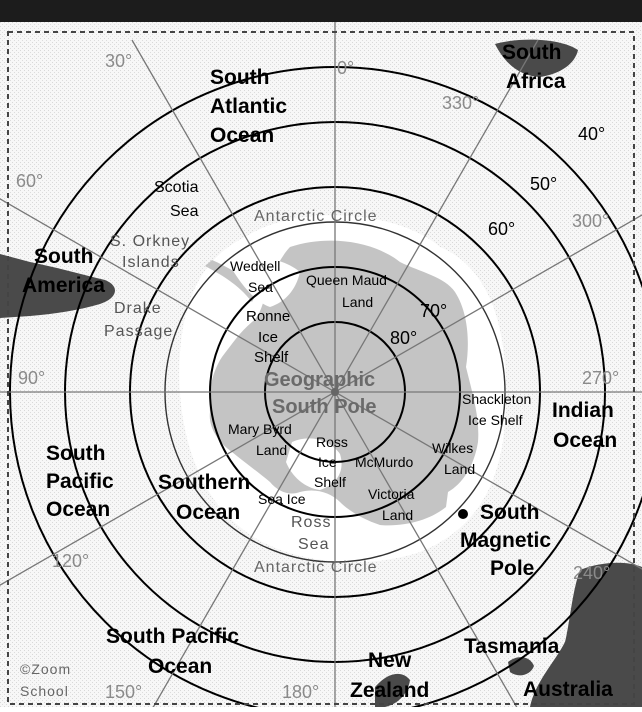 The image size is (642, 712). What do you see at coordinates (454, 458) in the screenshot?
I see `wilkes-land-label: Wilkes Land` at bounding box center [454, 458].